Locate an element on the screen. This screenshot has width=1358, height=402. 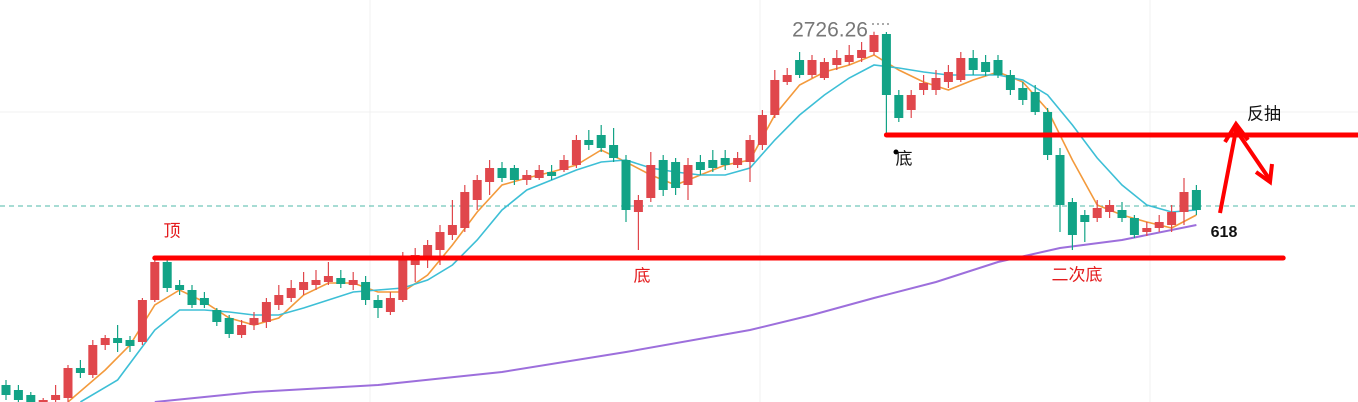
arrow-head is located at coordinates (1264, 174).